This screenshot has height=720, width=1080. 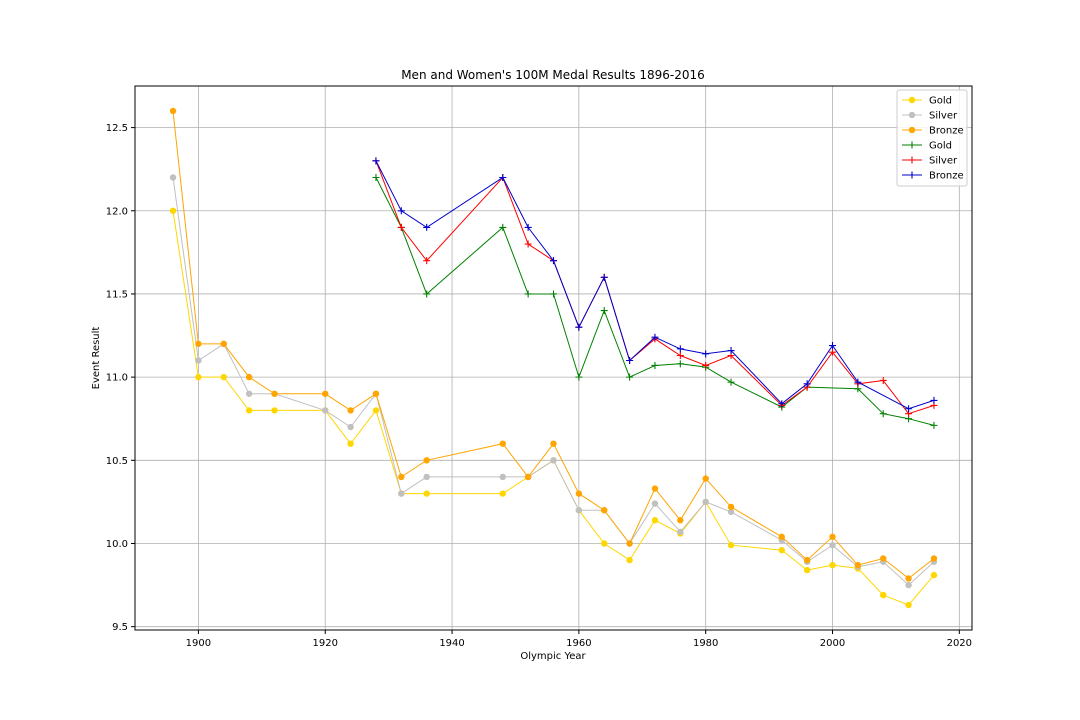 What do you see at coordinates (932, 138) in the screenshot?
I see `legend: Gold Silver Bronze Gold Silver Bronze` at bounding box center [932, 138].